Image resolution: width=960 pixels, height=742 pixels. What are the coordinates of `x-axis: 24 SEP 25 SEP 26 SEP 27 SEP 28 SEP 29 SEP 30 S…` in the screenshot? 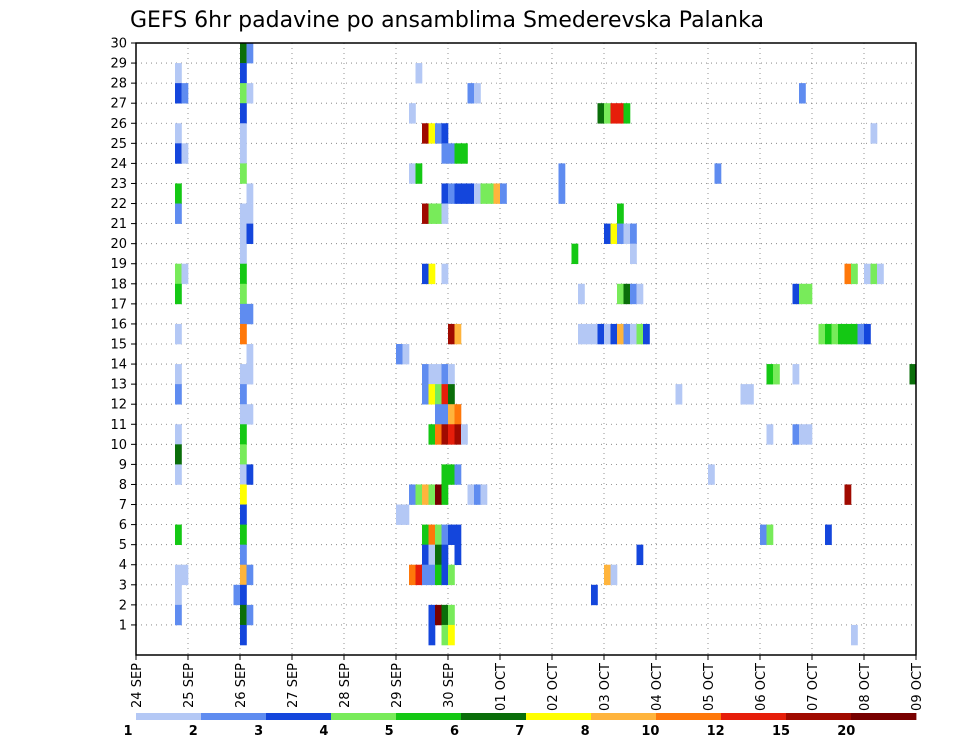 It's located at (527, 683).